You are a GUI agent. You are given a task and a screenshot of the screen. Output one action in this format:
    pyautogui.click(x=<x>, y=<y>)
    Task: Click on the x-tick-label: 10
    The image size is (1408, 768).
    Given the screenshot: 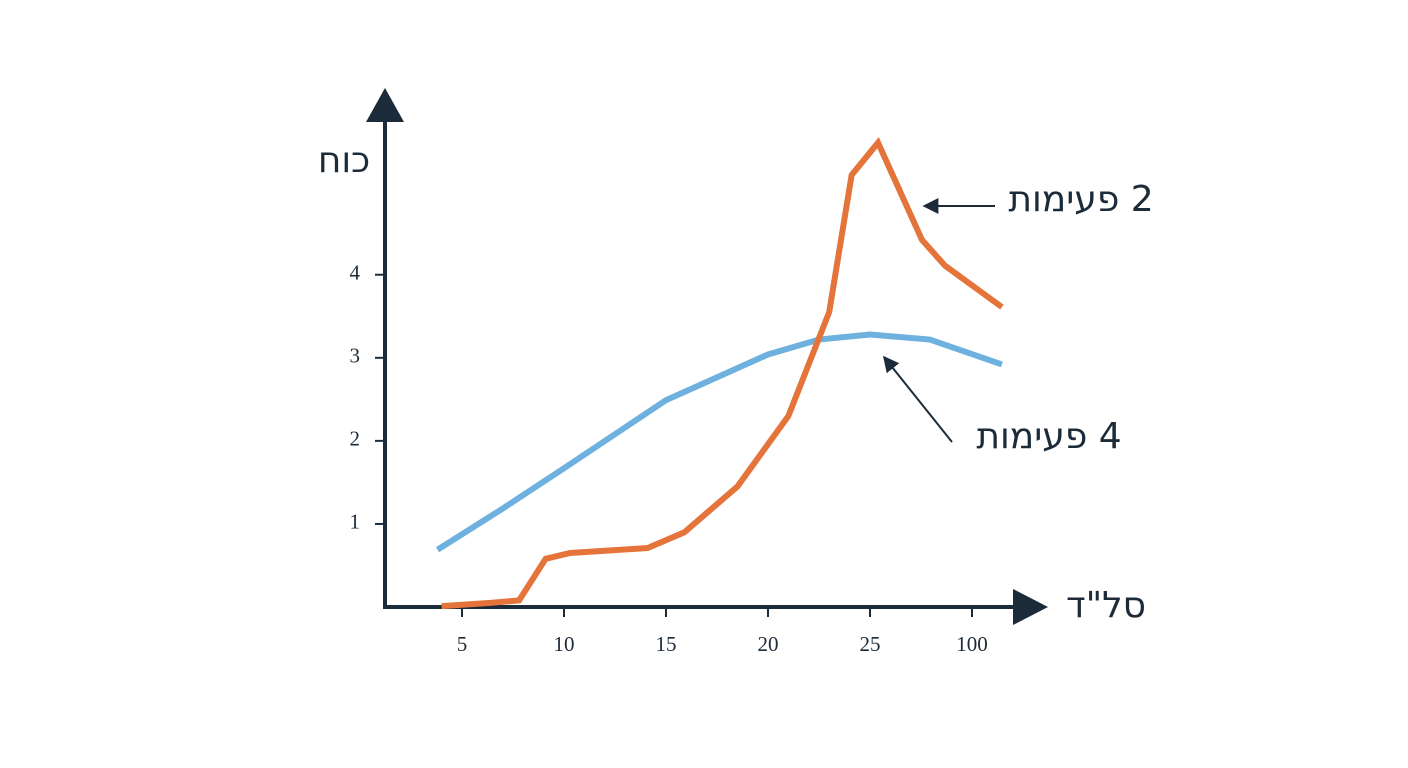 What is the action you would take?
    pyautogui.click(x=564, y=644)
    